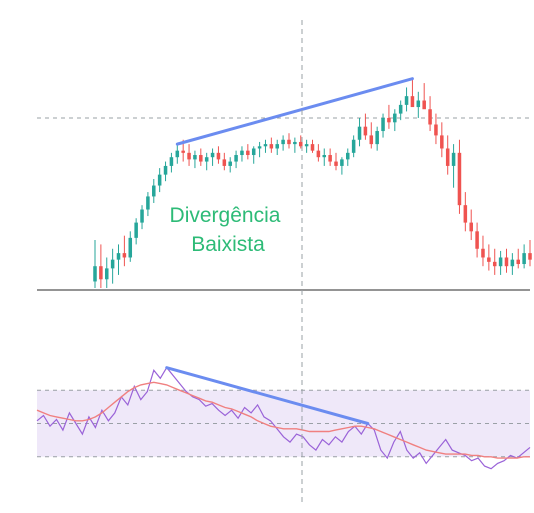 The image size is (534, 513). What do you see at coordinates (228, 244) in the screenshot?
I see `annotation-line-2: Baixista` at bounding box center [228, 244].